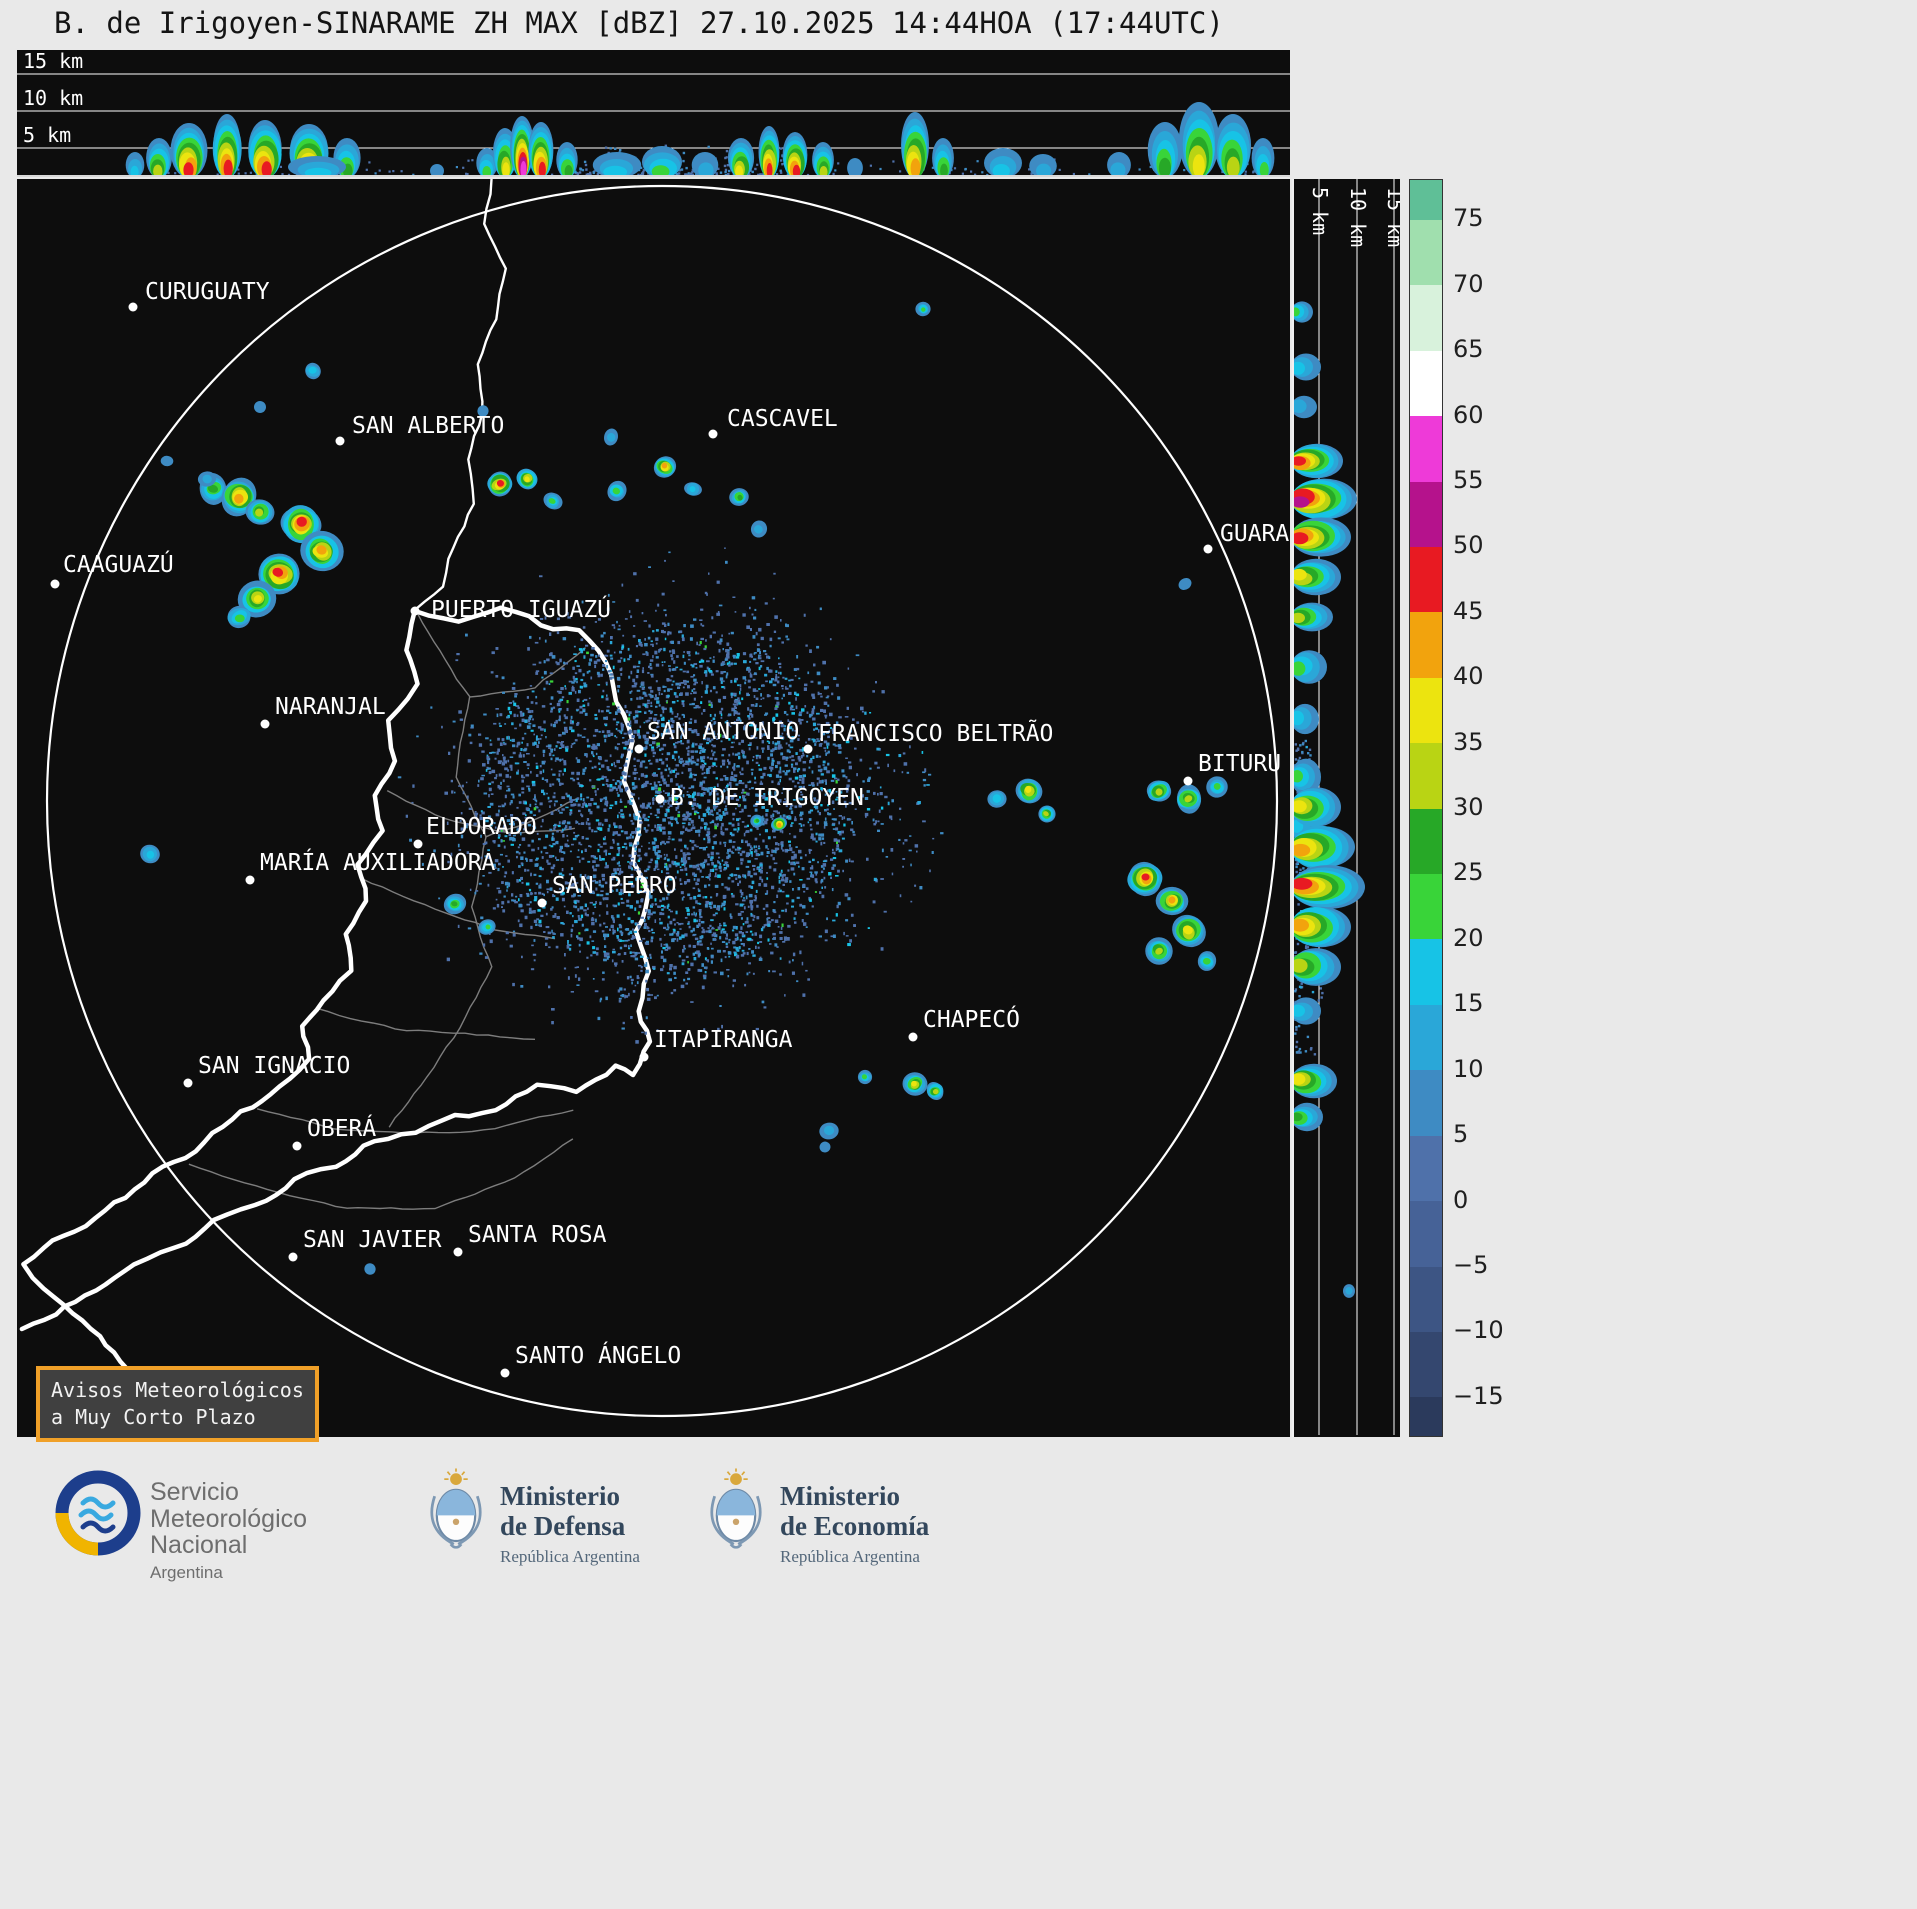  What do you see at coordinates (1468, 283) in the screenshot?
I see `colorbar-tick: 70` at bounding box center [1468, 283].